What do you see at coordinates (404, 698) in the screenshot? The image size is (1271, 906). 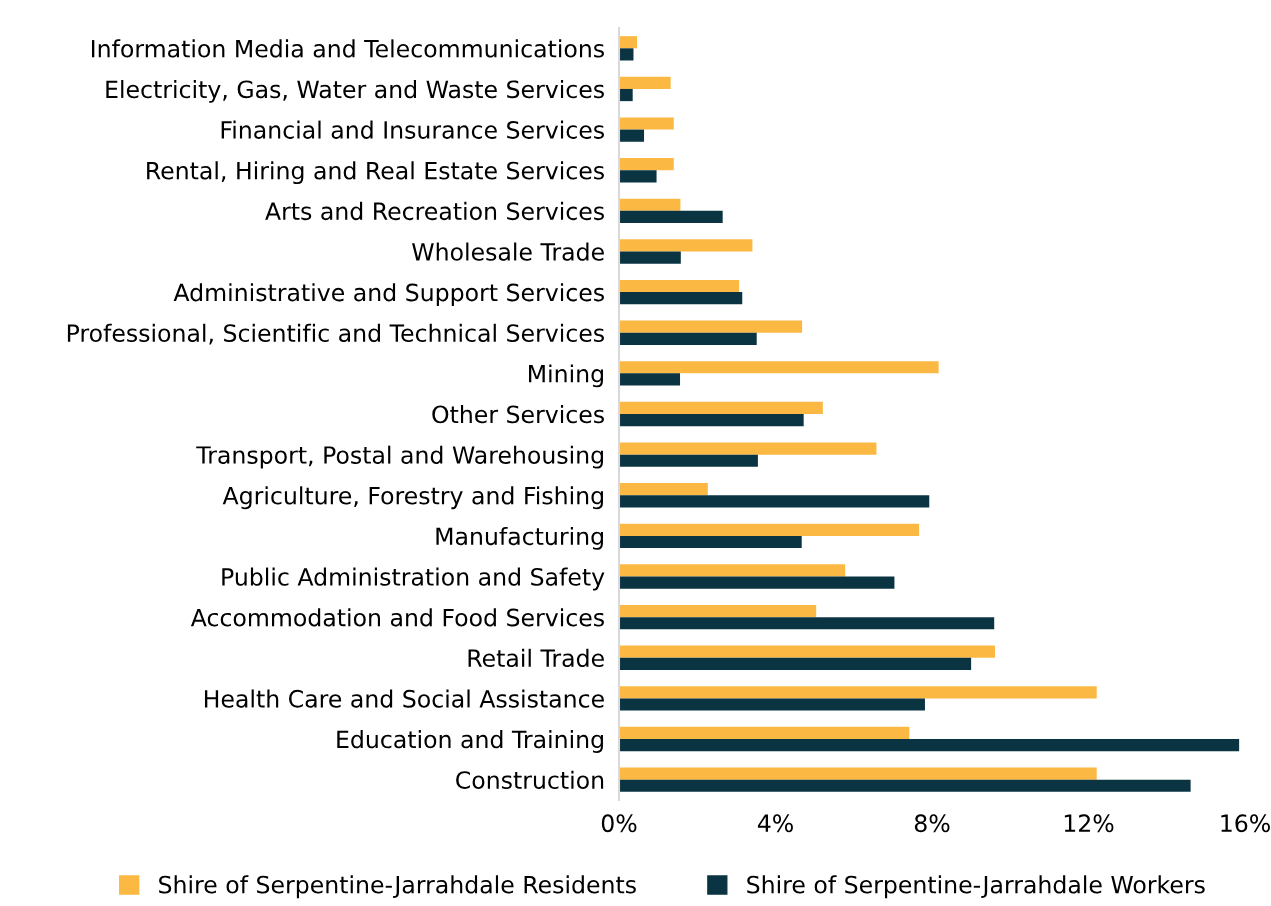 I see `y-tick-label: Health Care and Social Assistance` at bounding box center [404, 698].